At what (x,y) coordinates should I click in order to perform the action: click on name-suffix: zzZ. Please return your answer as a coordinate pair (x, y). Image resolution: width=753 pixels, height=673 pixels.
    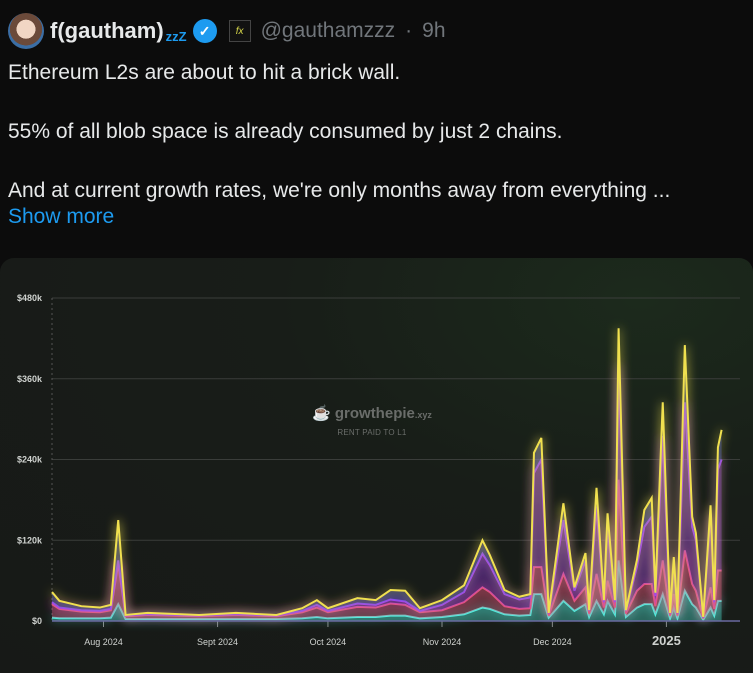
    Looking at the image, I should click on (176, 36).